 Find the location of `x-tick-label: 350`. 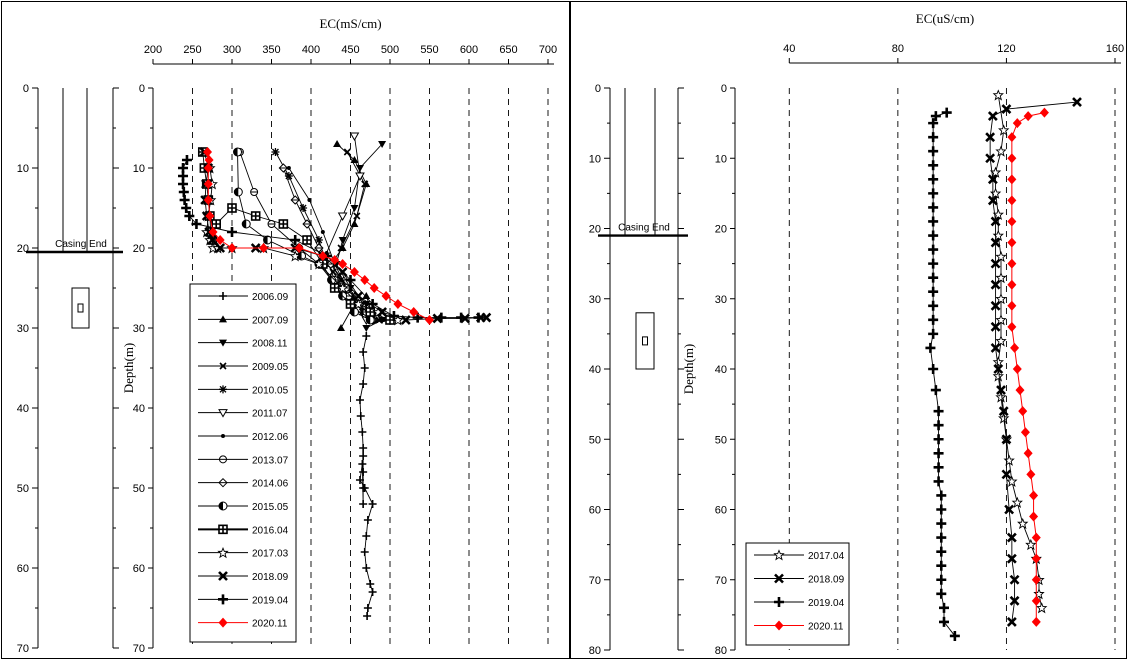

x-tick-label: 350 is located at coordinates (271, 50).